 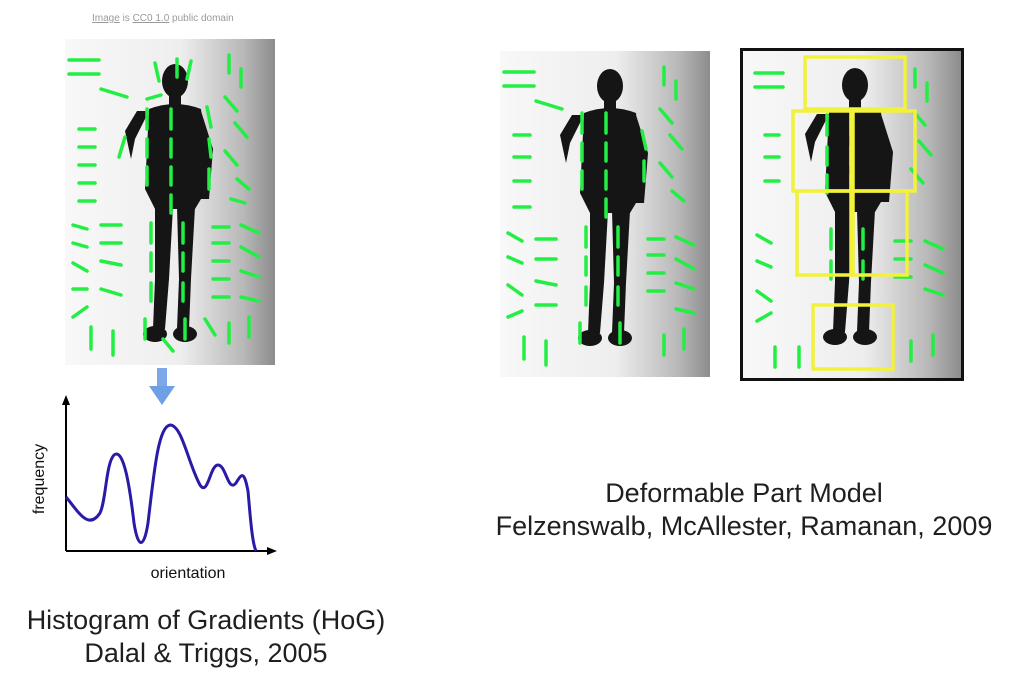 I want to click on hog-person-svg, so click(x=170, y=202).